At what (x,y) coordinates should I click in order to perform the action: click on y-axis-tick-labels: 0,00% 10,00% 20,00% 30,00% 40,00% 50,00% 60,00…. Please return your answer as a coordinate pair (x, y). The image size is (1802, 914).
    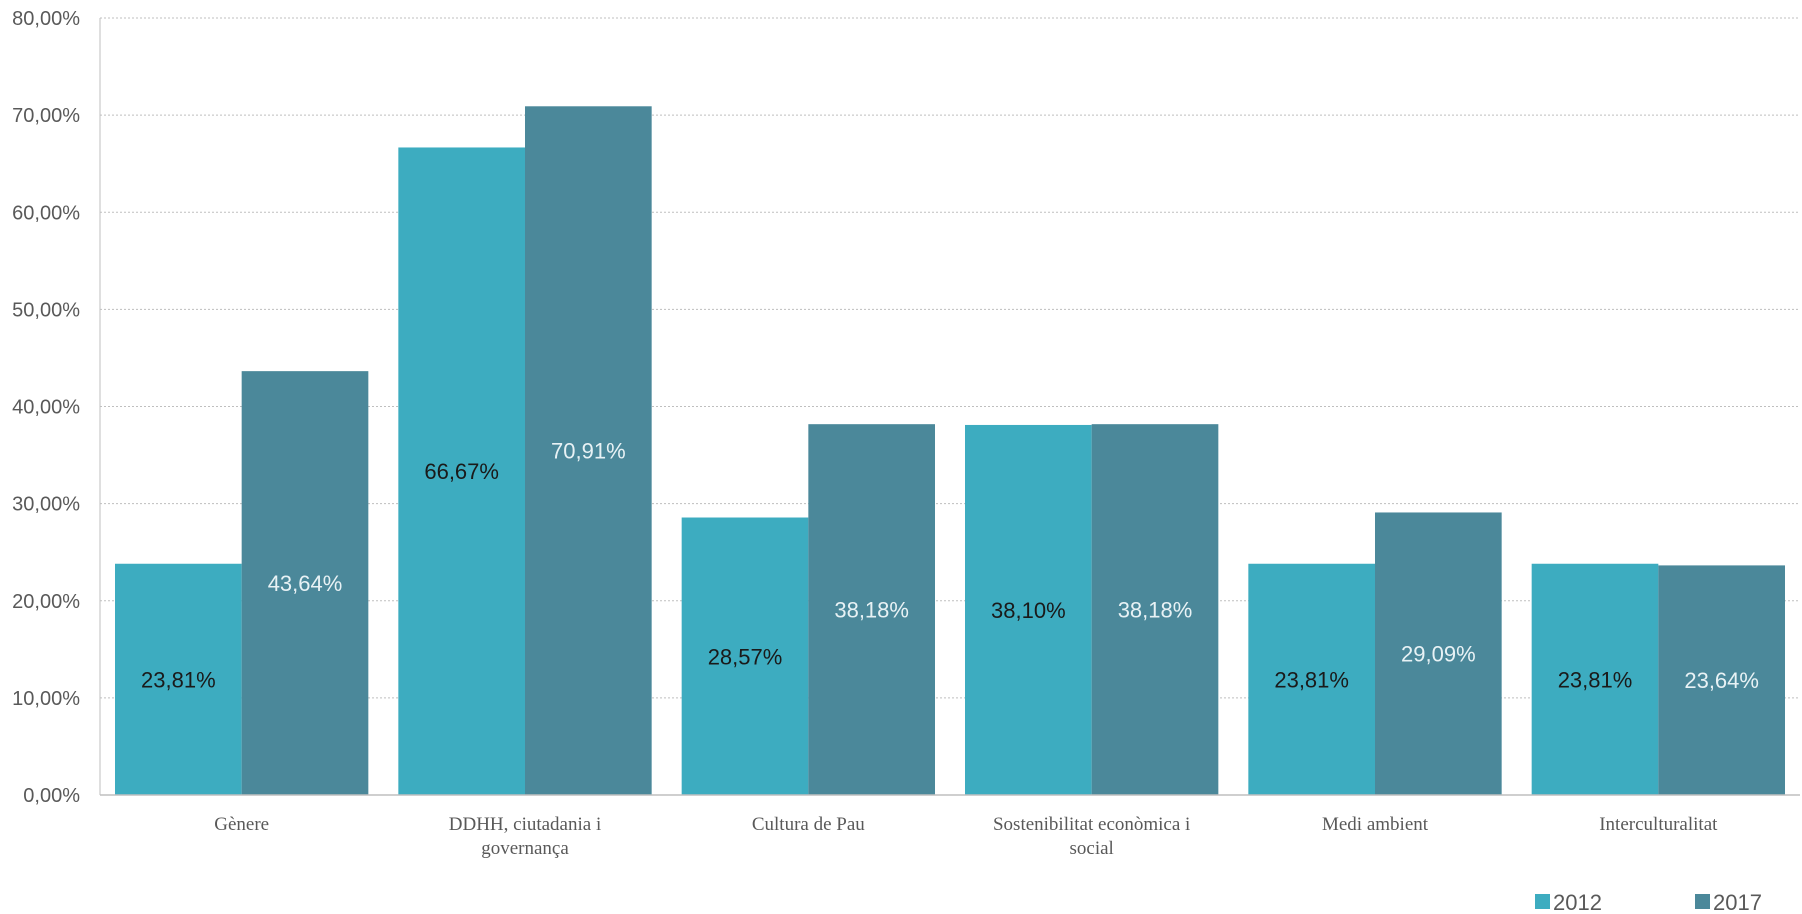
    Looking at the image, I should click on (46, 407).